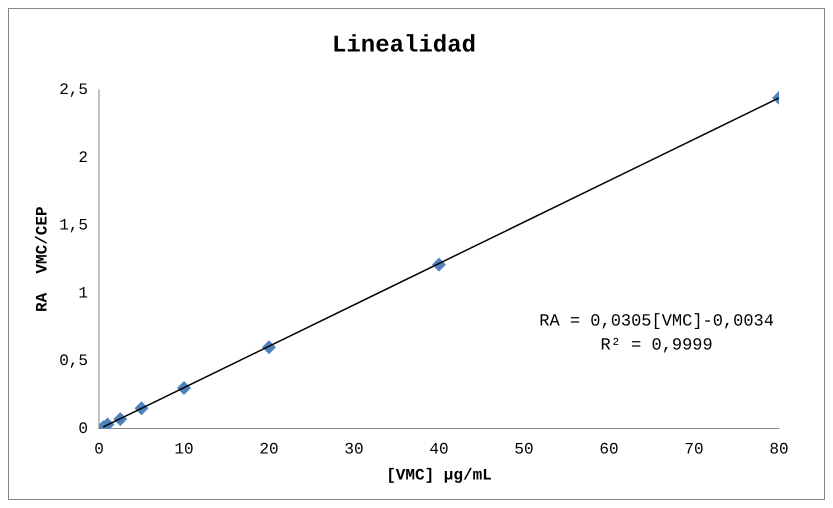  Describe the element at coordinates (354, 449) in the screenshot. I see `x-tick-label: 30` at that location.